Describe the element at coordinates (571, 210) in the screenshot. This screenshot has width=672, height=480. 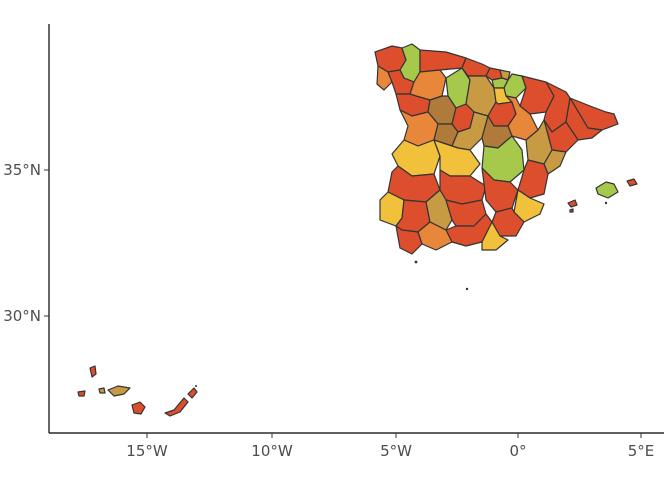
I see `island-formentera` at that location.